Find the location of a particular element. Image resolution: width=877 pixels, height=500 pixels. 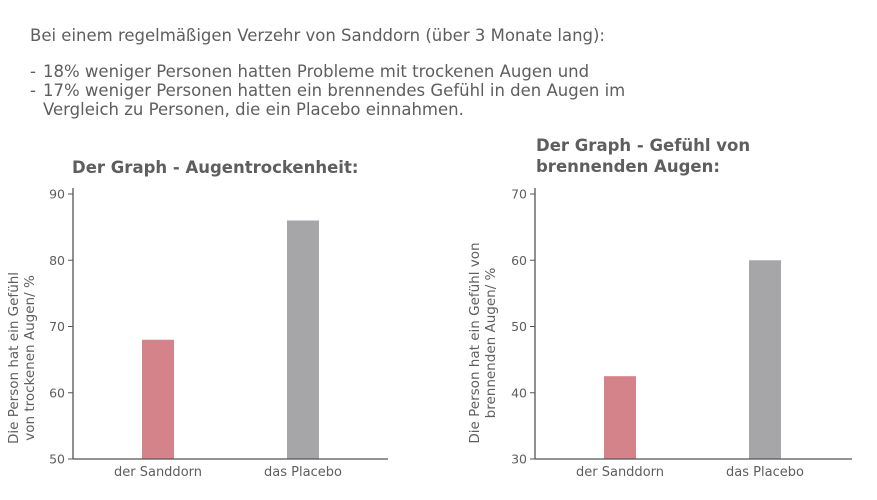

chart-title-dry-eyes: Der Graph - Augentrockenheit: is located at coordinates (215, 167).